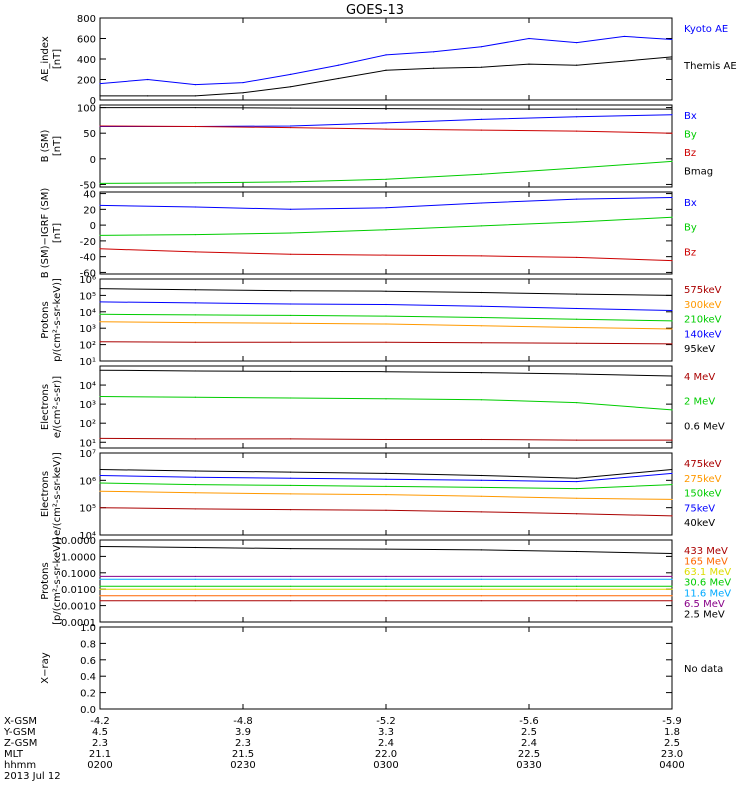 This screenshot has width=750, height=800. What do you see at coordinates (376, 148) in the screenshot?
I see `panel-b: -50 0 50 100 B (SM) [nT] Bx By Bz Bmag` at bounding box center [376, 148].